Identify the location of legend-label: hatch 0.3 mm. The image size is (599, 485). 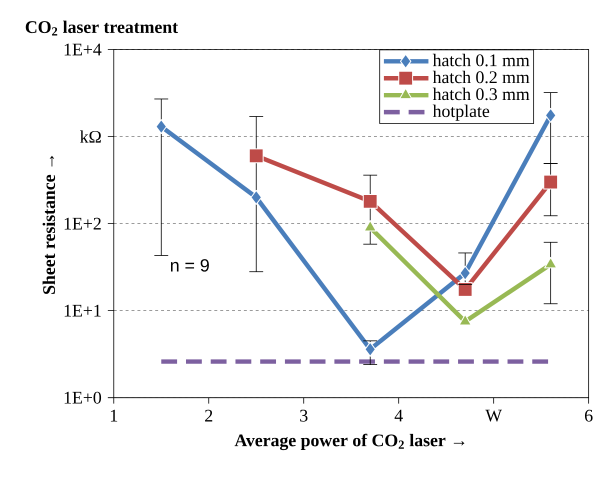
(481, 94).